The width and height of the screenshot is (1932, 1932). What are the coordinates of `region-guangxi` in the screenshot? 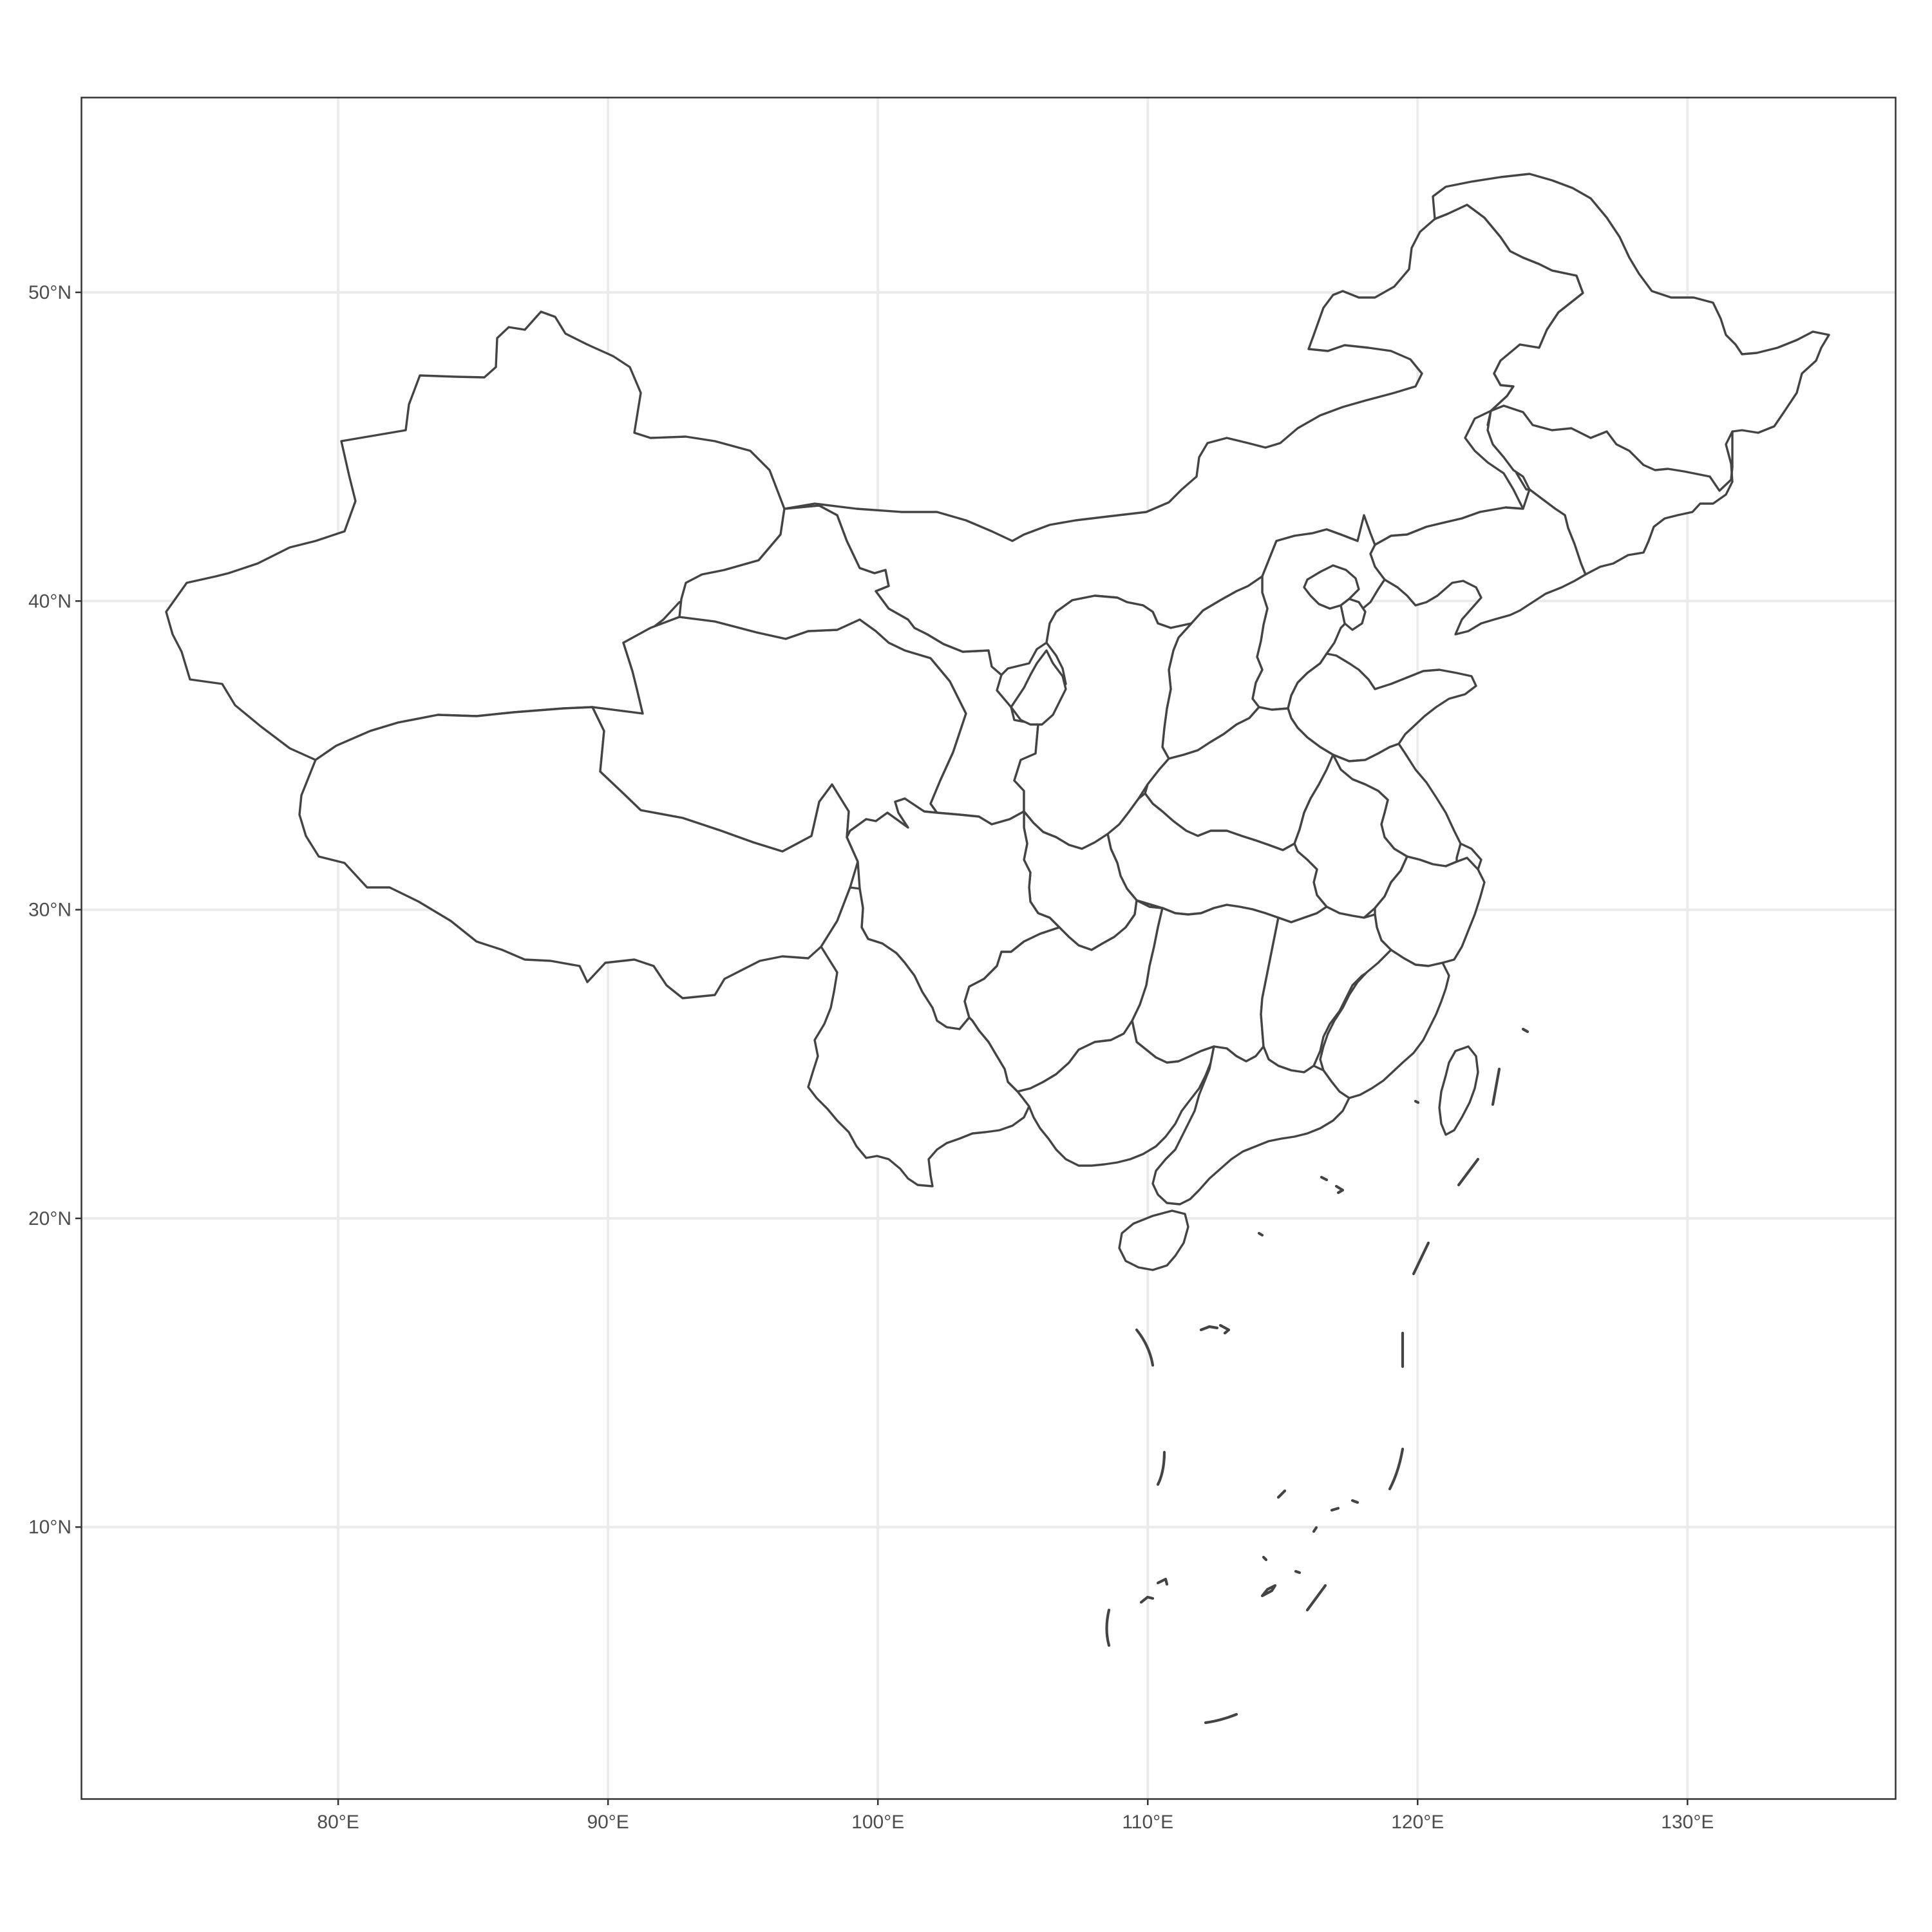 It's located at (1115, 1093).